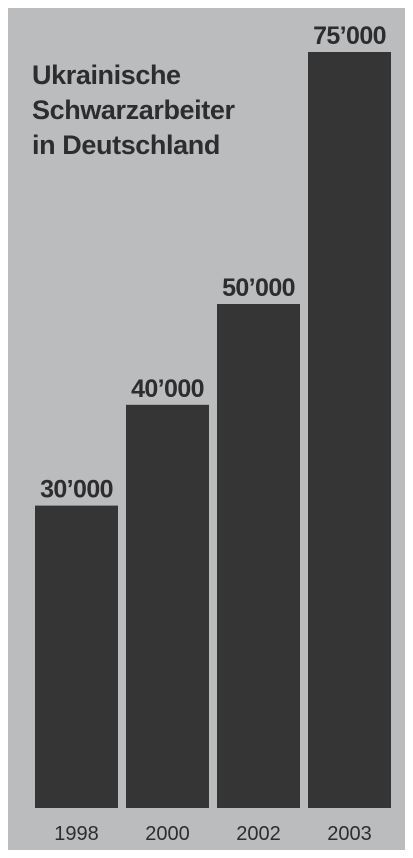 This screenshot has width=413, height=858. What do you see at coordinates (76, 656) in the screenshot?
I see `bar-1998` at bounding box center [76, 656].